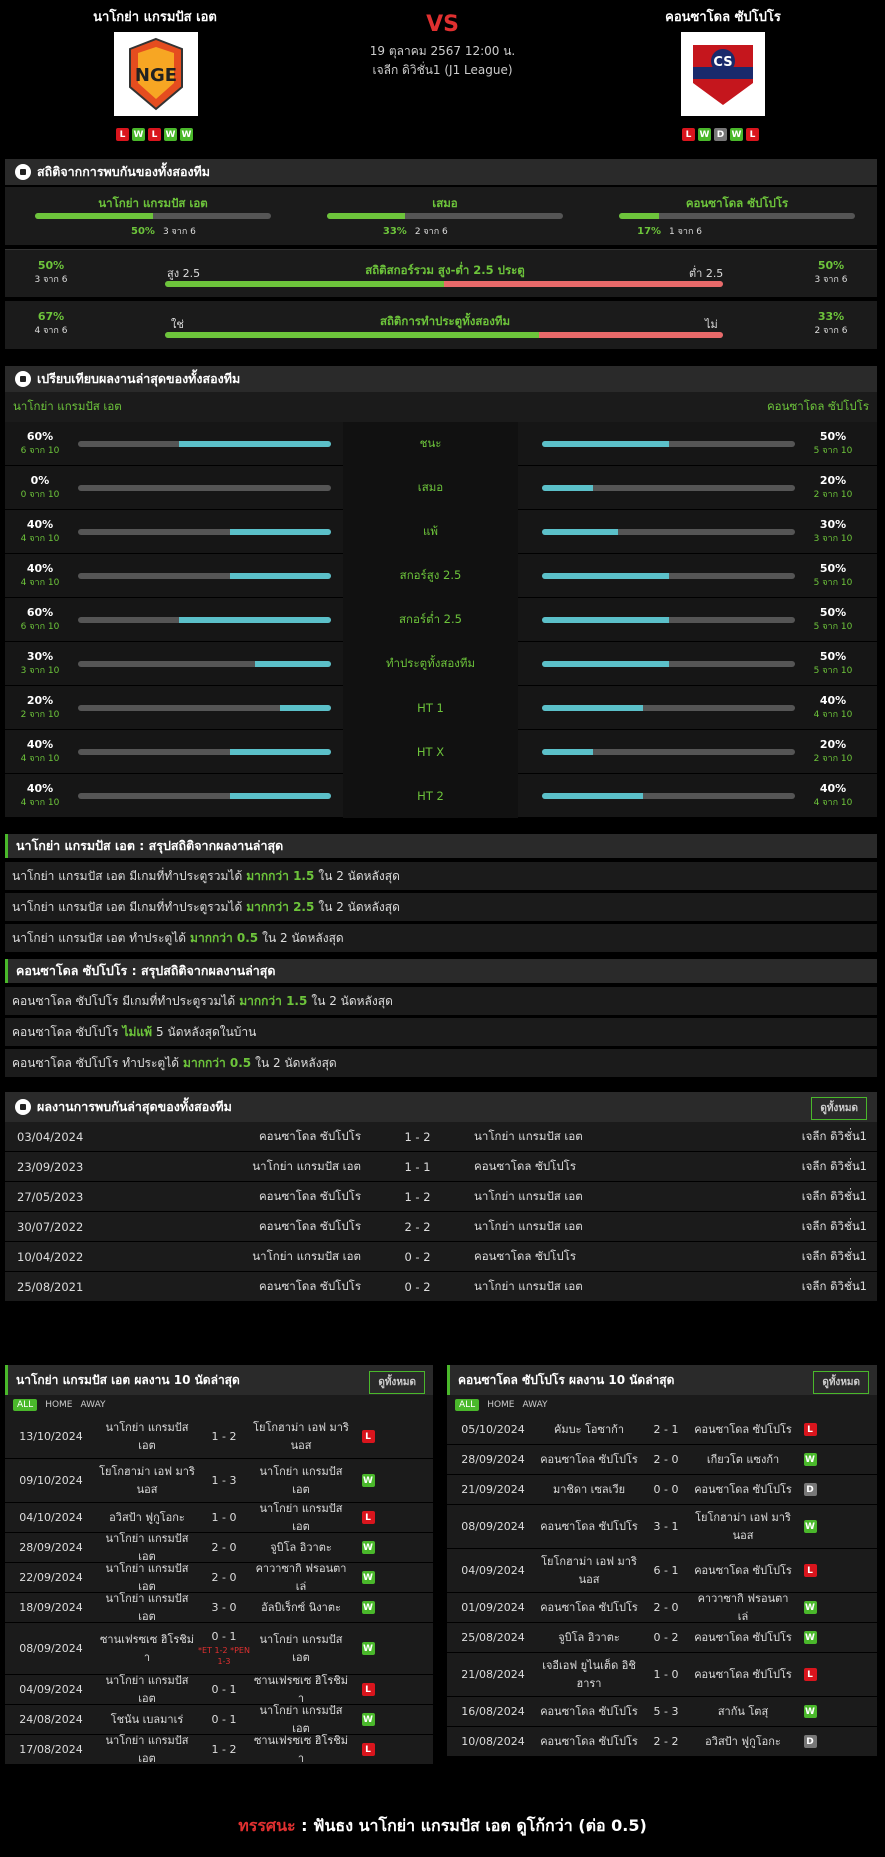  What do you see at coordinates (817, 406) in the screenshot?
I see `compare-away-label: คอนซาโดล ซัปโปโร` at bounding box center [817, 406].